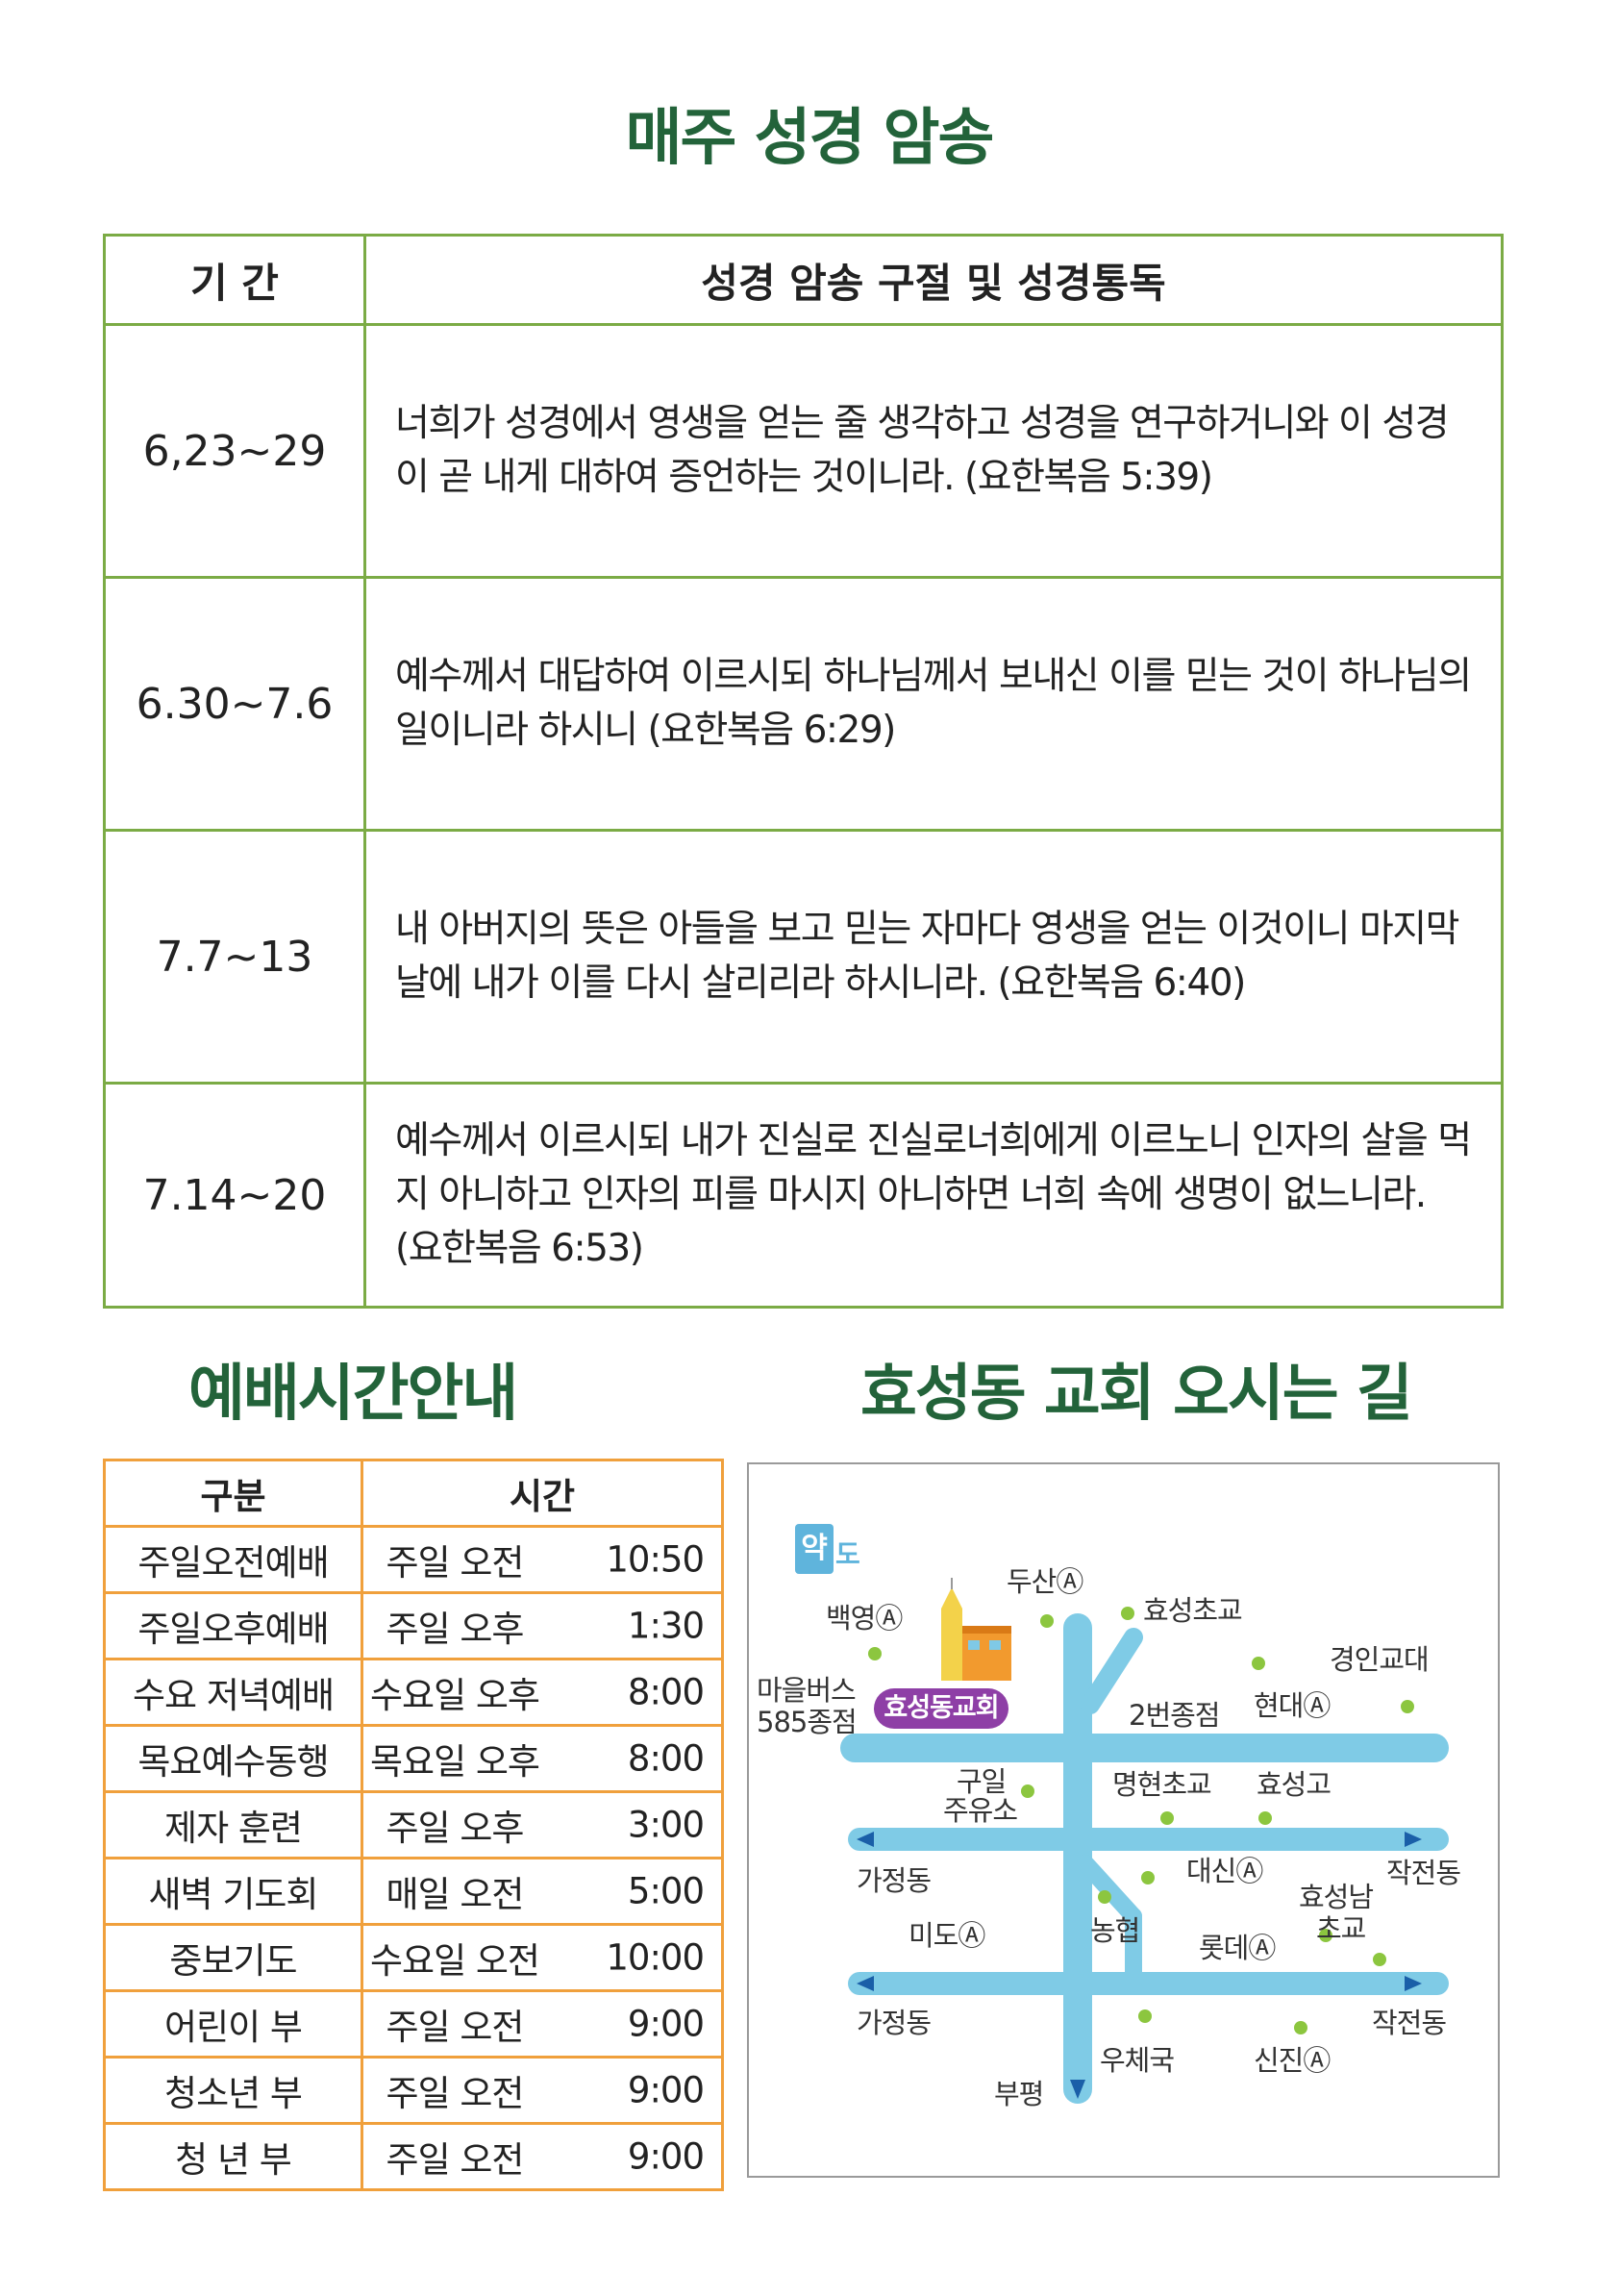 The height and width of the screenshot is (2296, 1618). What do you see at coordinates (865, 1839) in the screenshot?
I see `arrow-left-icon` at bounding box center [865, 1839].